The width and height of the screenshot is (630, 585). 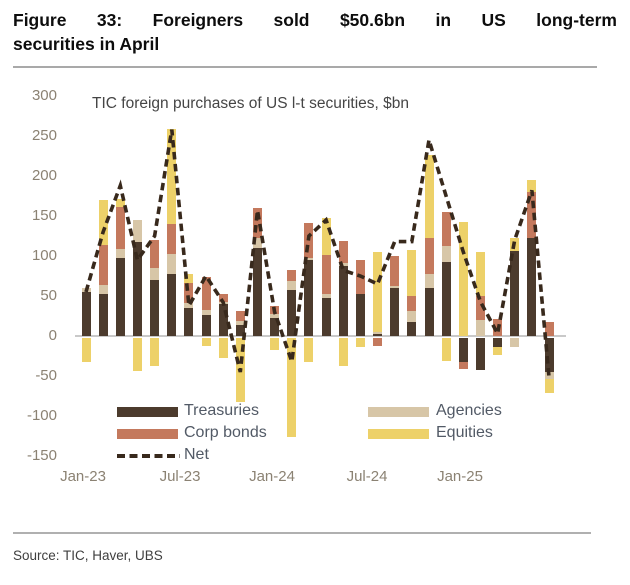 What do you see at coordinates (44, 135) in the screenshot?
I see `y-tick-label: 250` at bounding box center [44, 135].